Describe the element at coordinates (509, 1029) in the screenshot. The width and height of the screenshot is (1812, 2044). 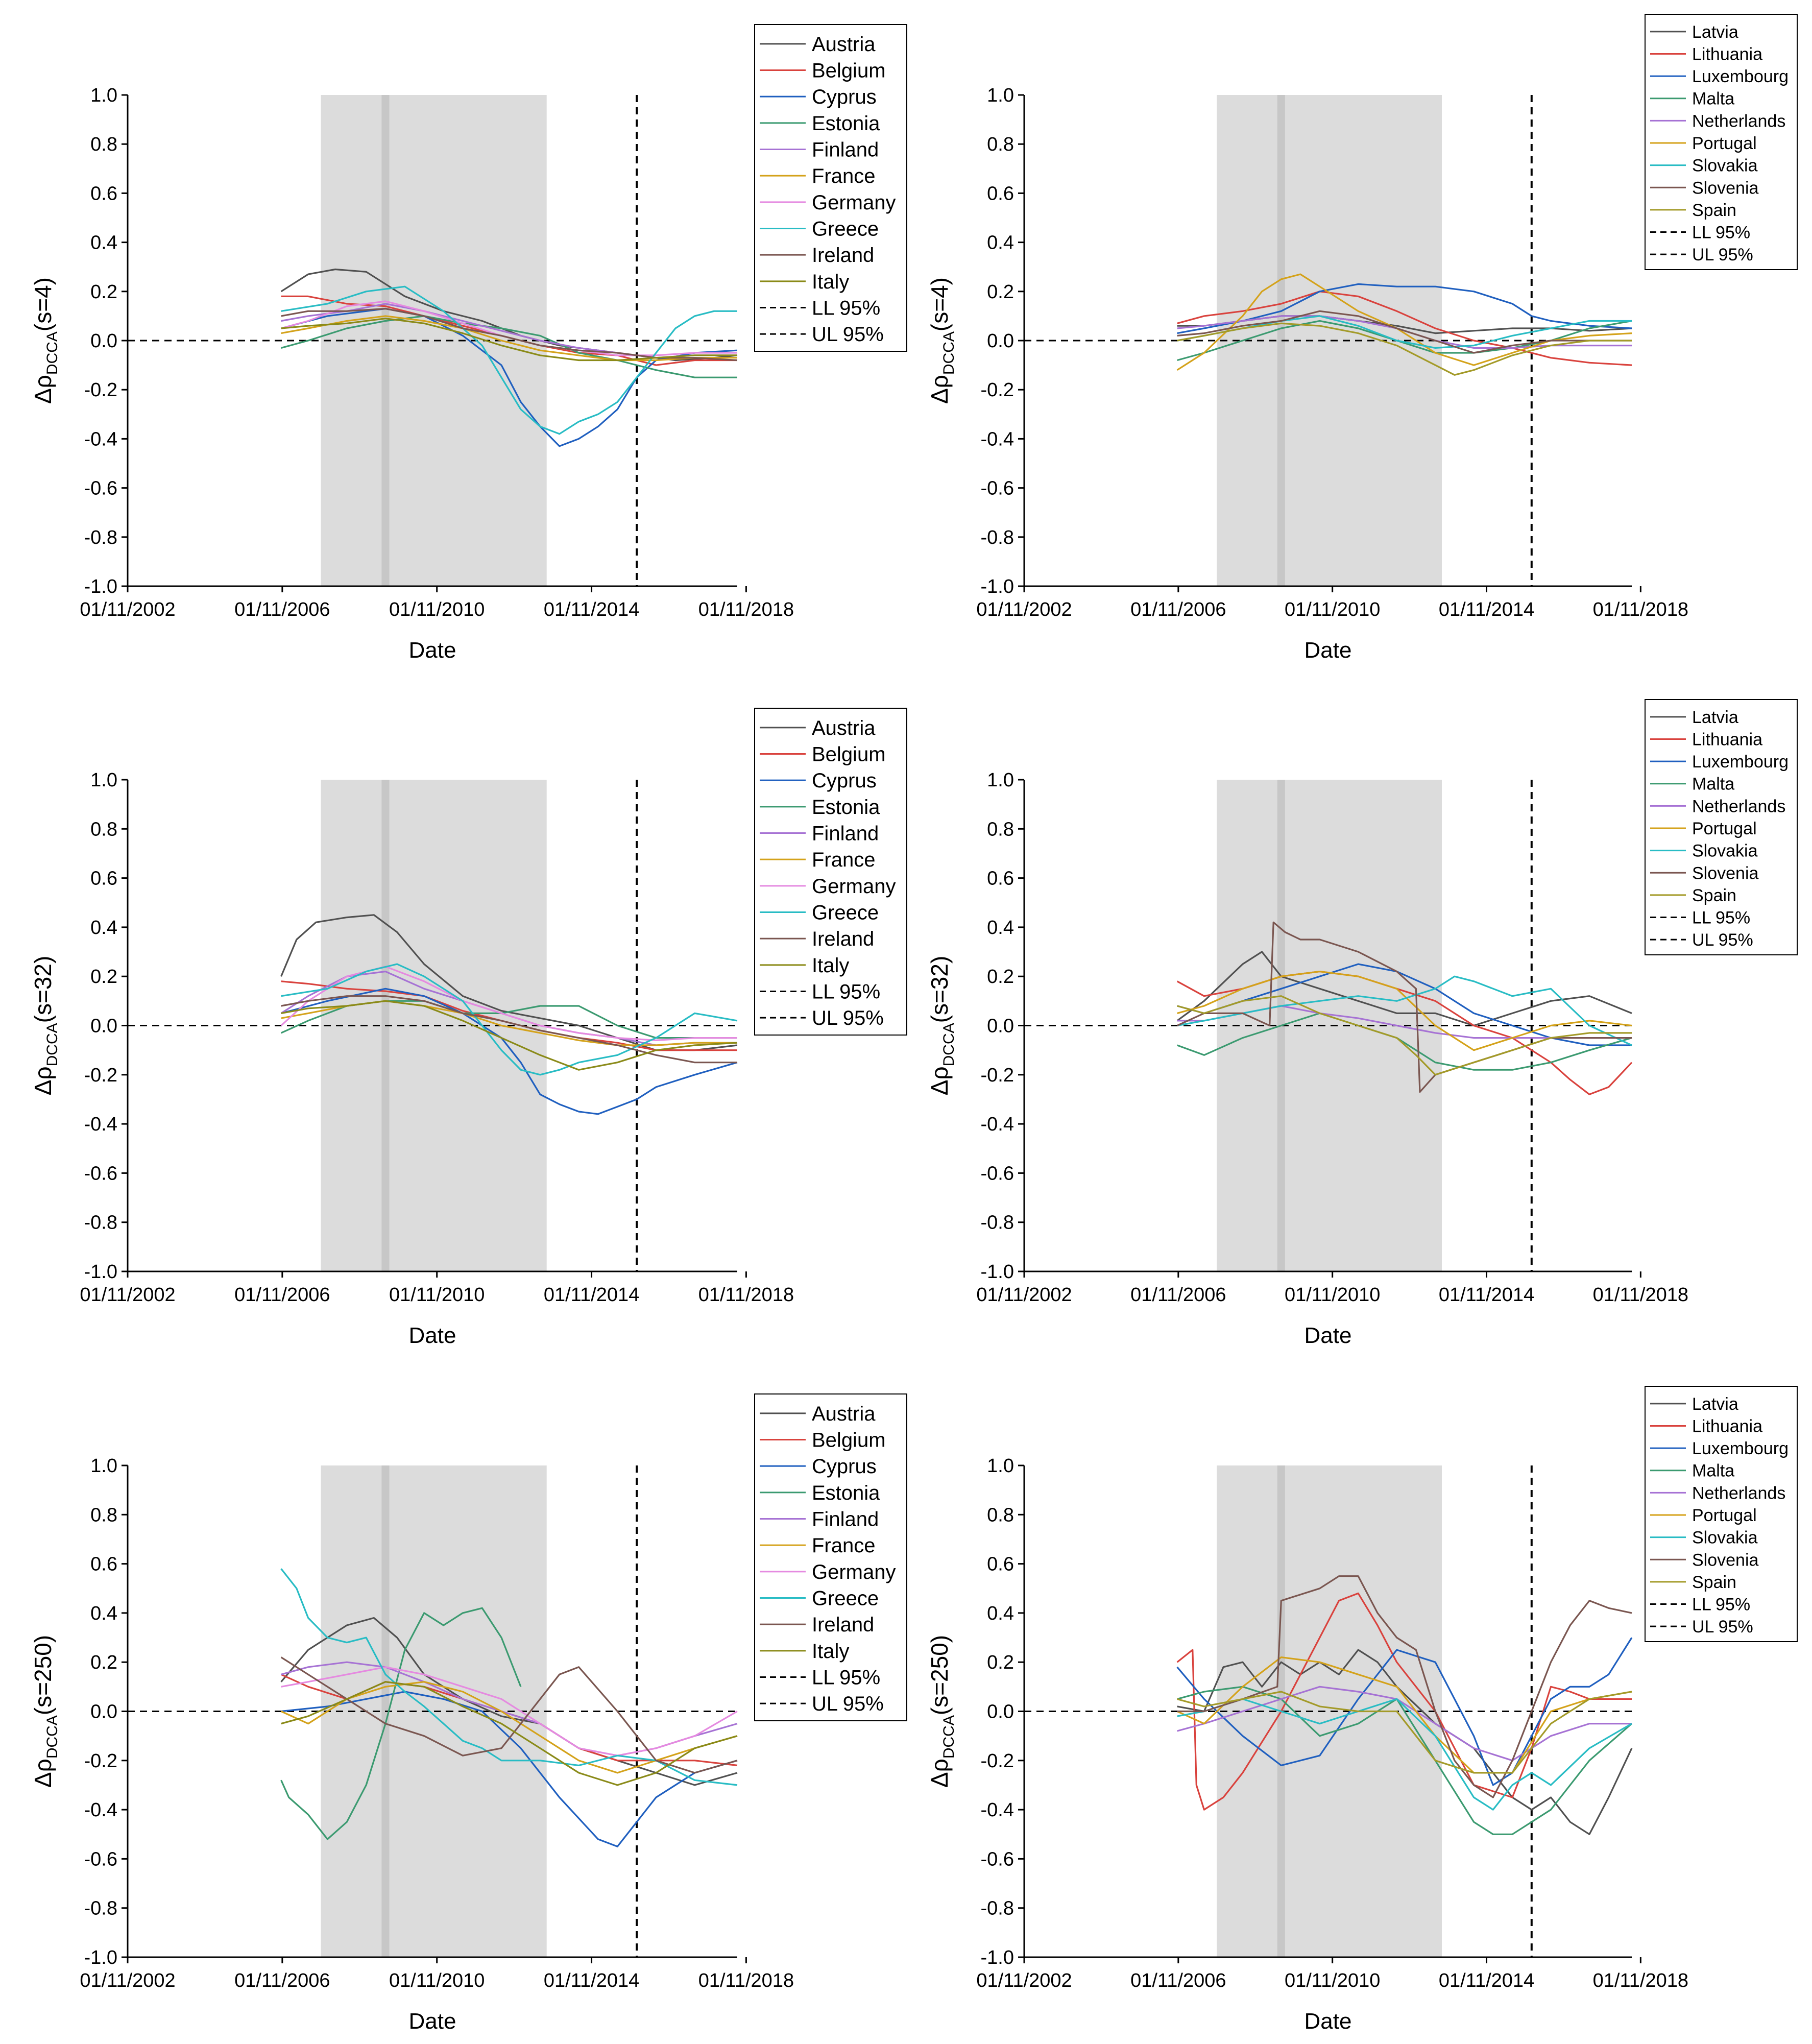
I see `series-line-ireland` at that location.